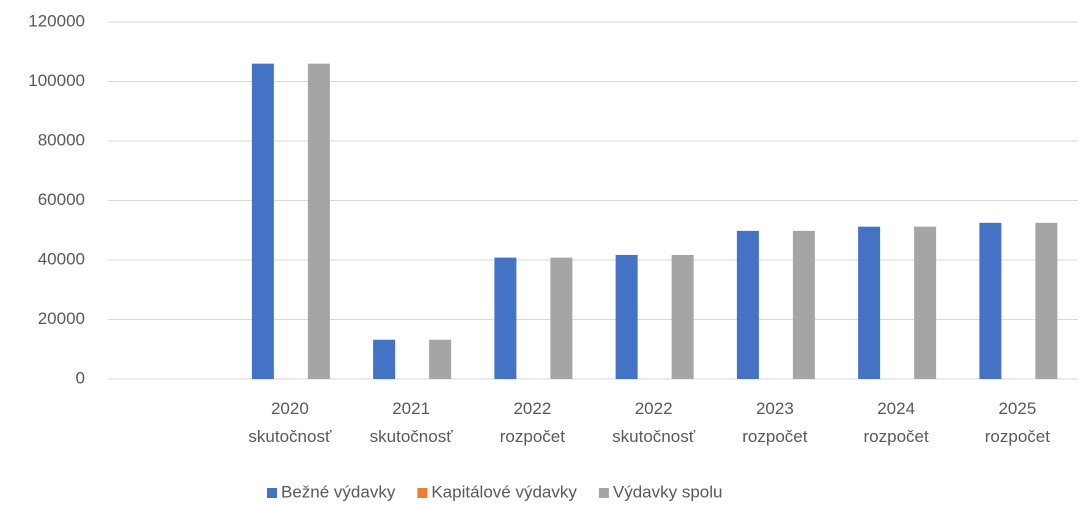  I want to click on y-tick-label: 60000, so click(61, 199).